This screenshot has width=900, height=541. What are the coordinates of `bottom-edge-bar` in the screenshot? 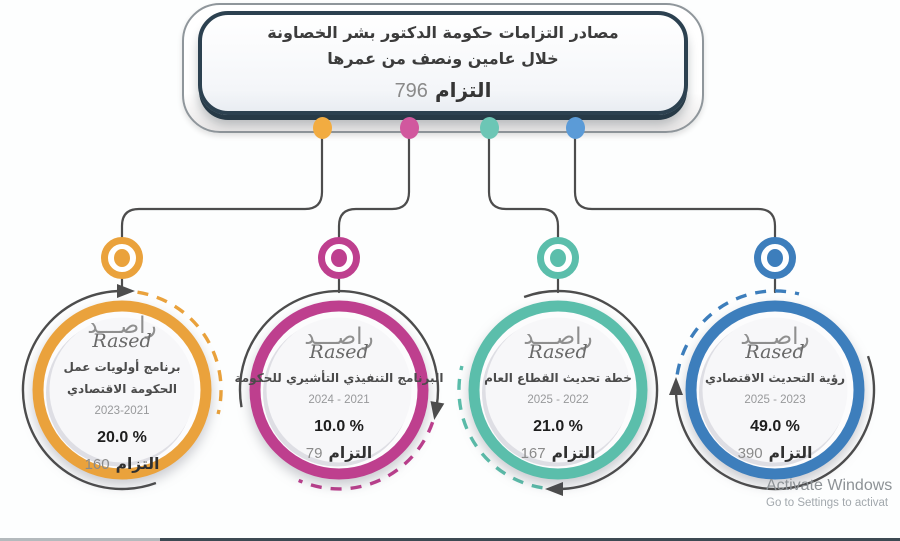 It's located at (450, 539).